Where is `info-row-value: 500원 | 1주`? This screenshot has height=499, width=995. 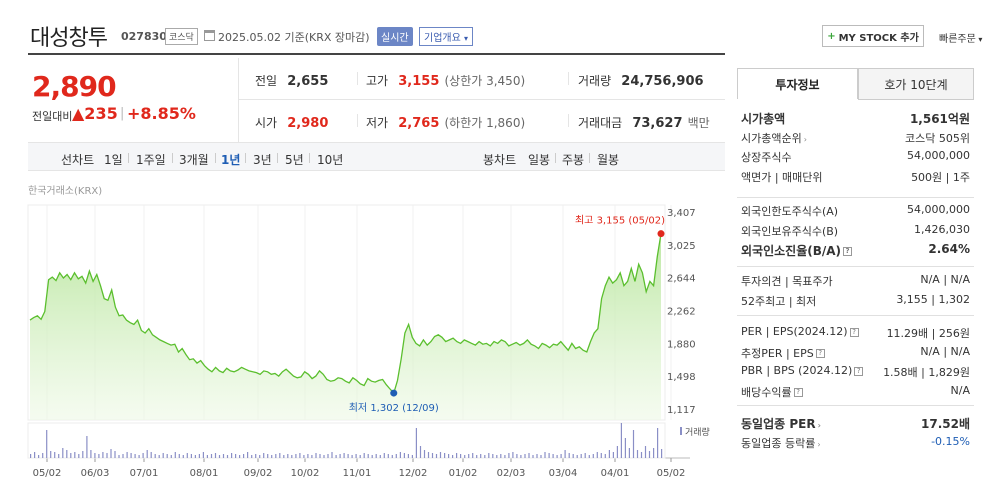 info-row-value: 500원 | 1주 is located at coordinates (940, 177).